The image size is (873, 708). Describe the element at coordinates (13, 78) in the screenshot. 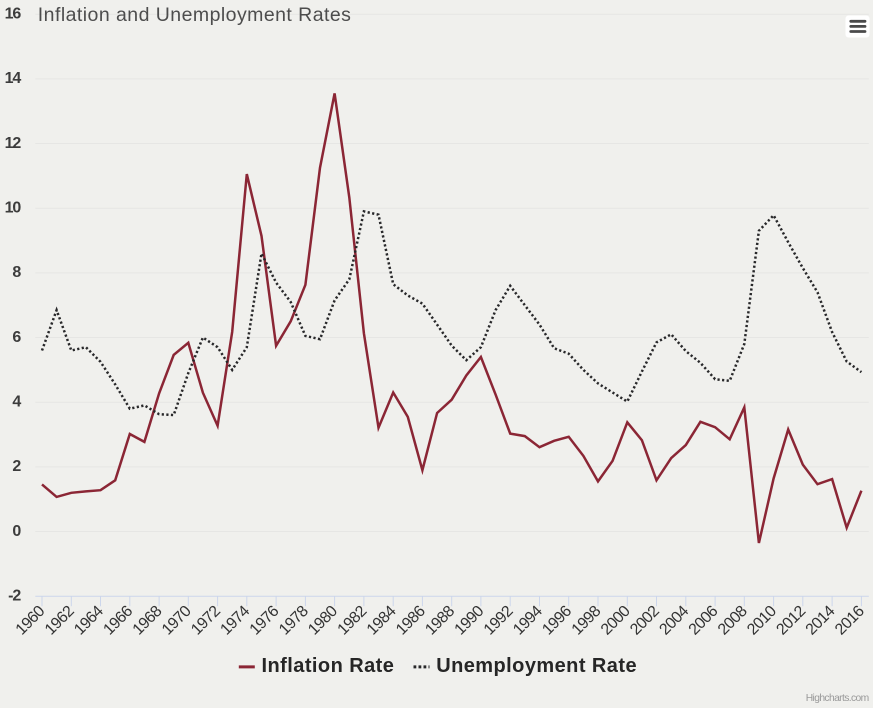

I see `svg-text: 14` at that location.